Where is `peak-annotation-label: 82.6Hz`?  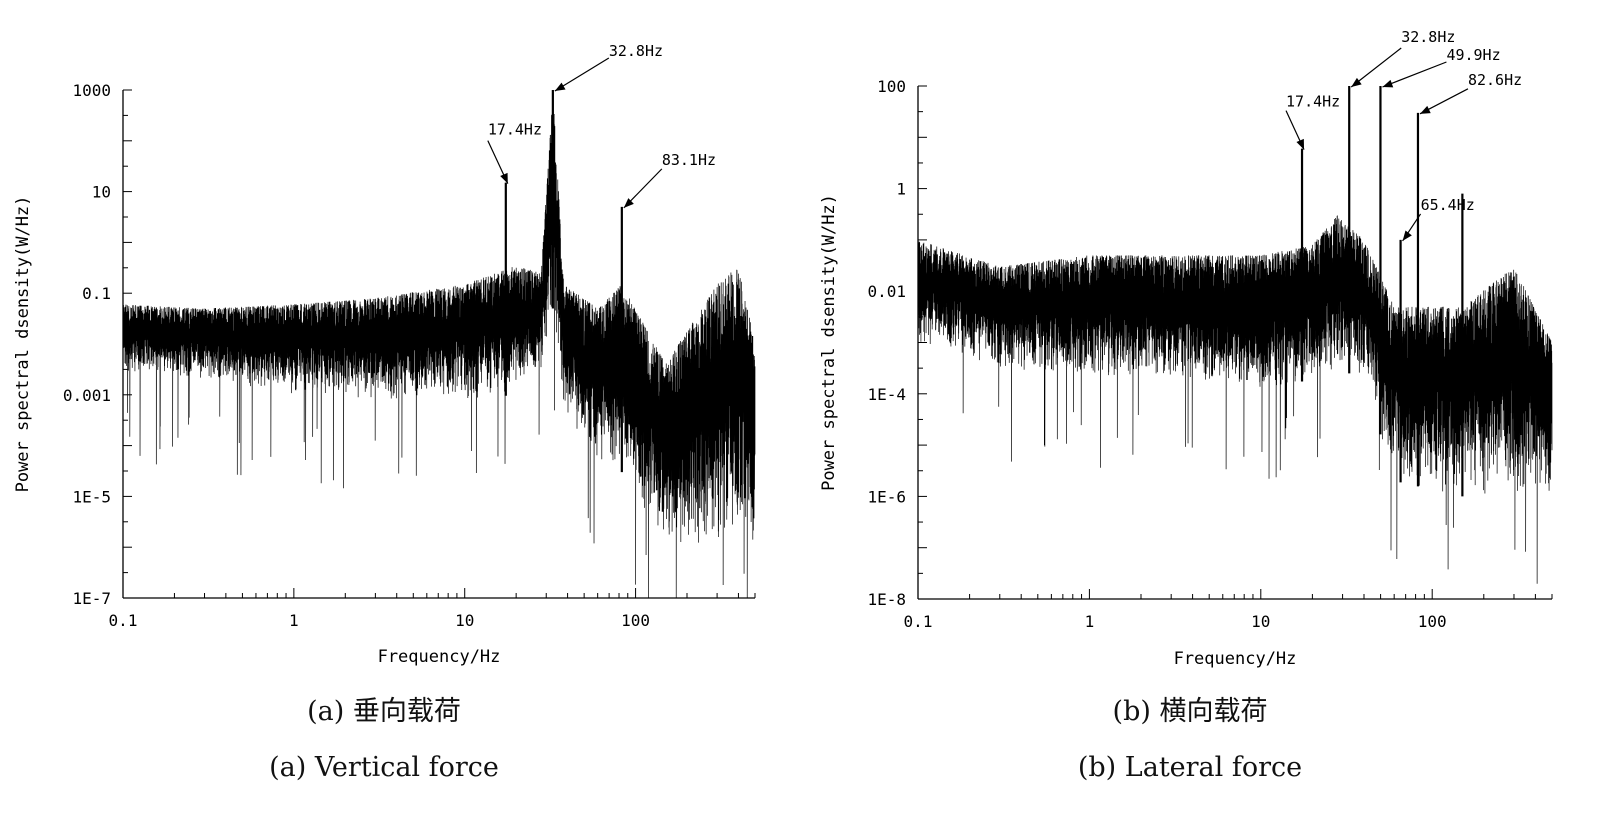
peak-annotation-label: 82.6Hz is located at coordinates (1495, 80).